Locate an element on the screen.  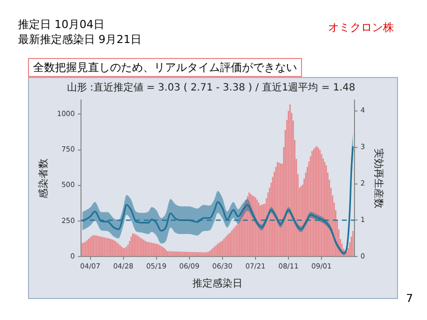
x-axis-title: 推定感染日 is located at coordinates (217, 284).